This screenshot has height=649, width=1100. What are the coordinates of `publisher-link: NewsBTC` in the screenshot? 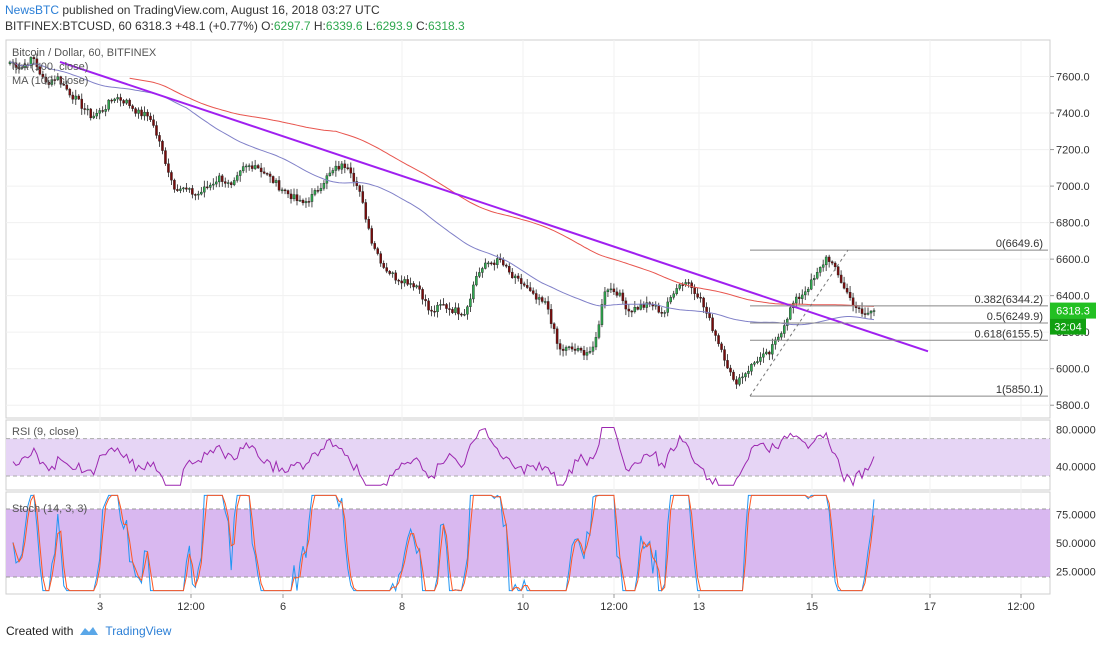 It's located at (32, 10).